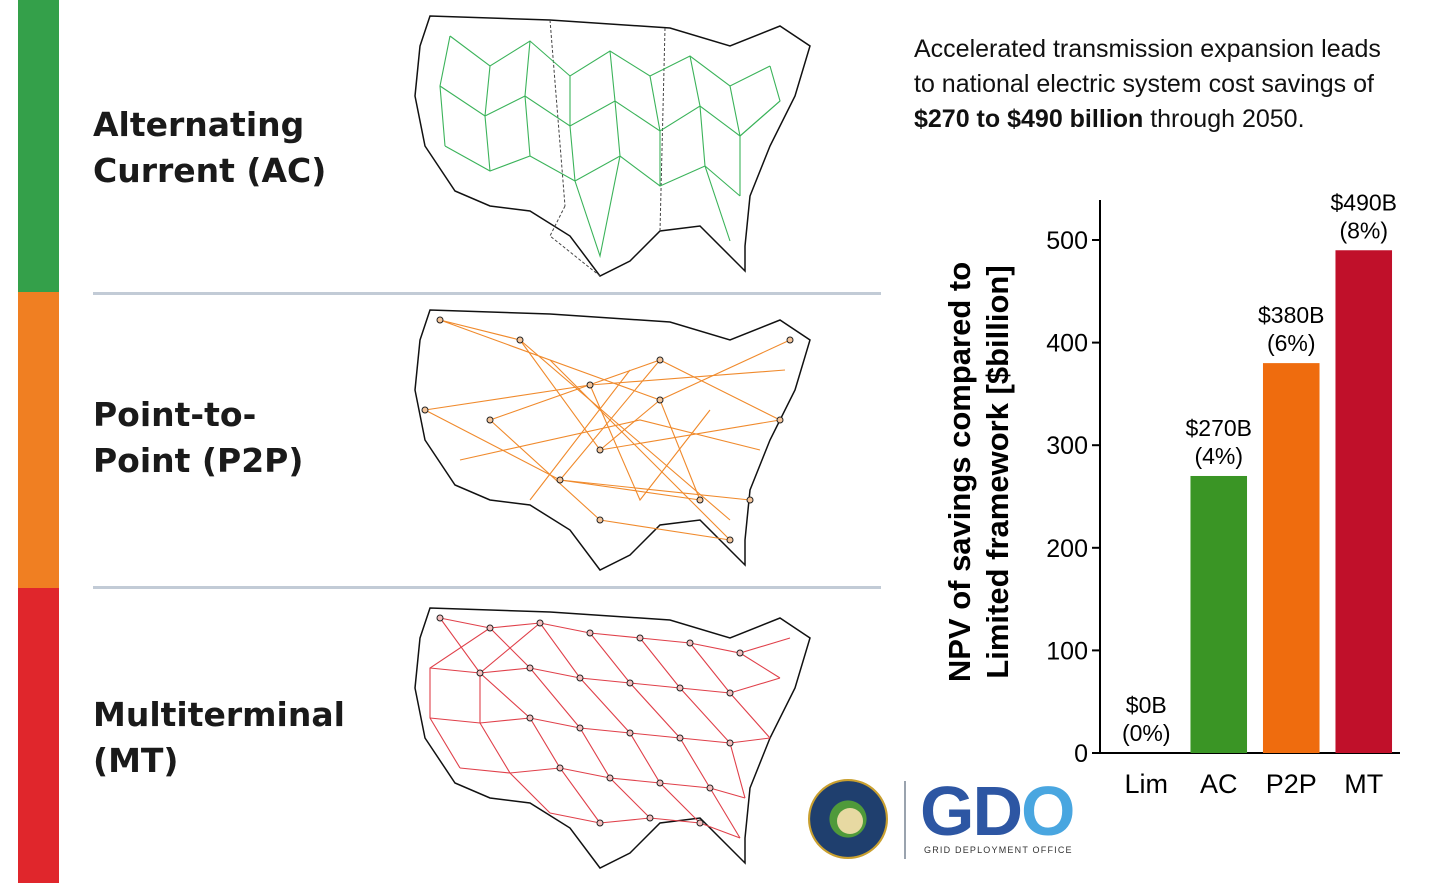 This screenshot has height=883, width=1456. What do you see at coordinates (1363, 202) in the screenshot?
I see `data-label-mt-1: $490B` at bounding box center [1363, 202].